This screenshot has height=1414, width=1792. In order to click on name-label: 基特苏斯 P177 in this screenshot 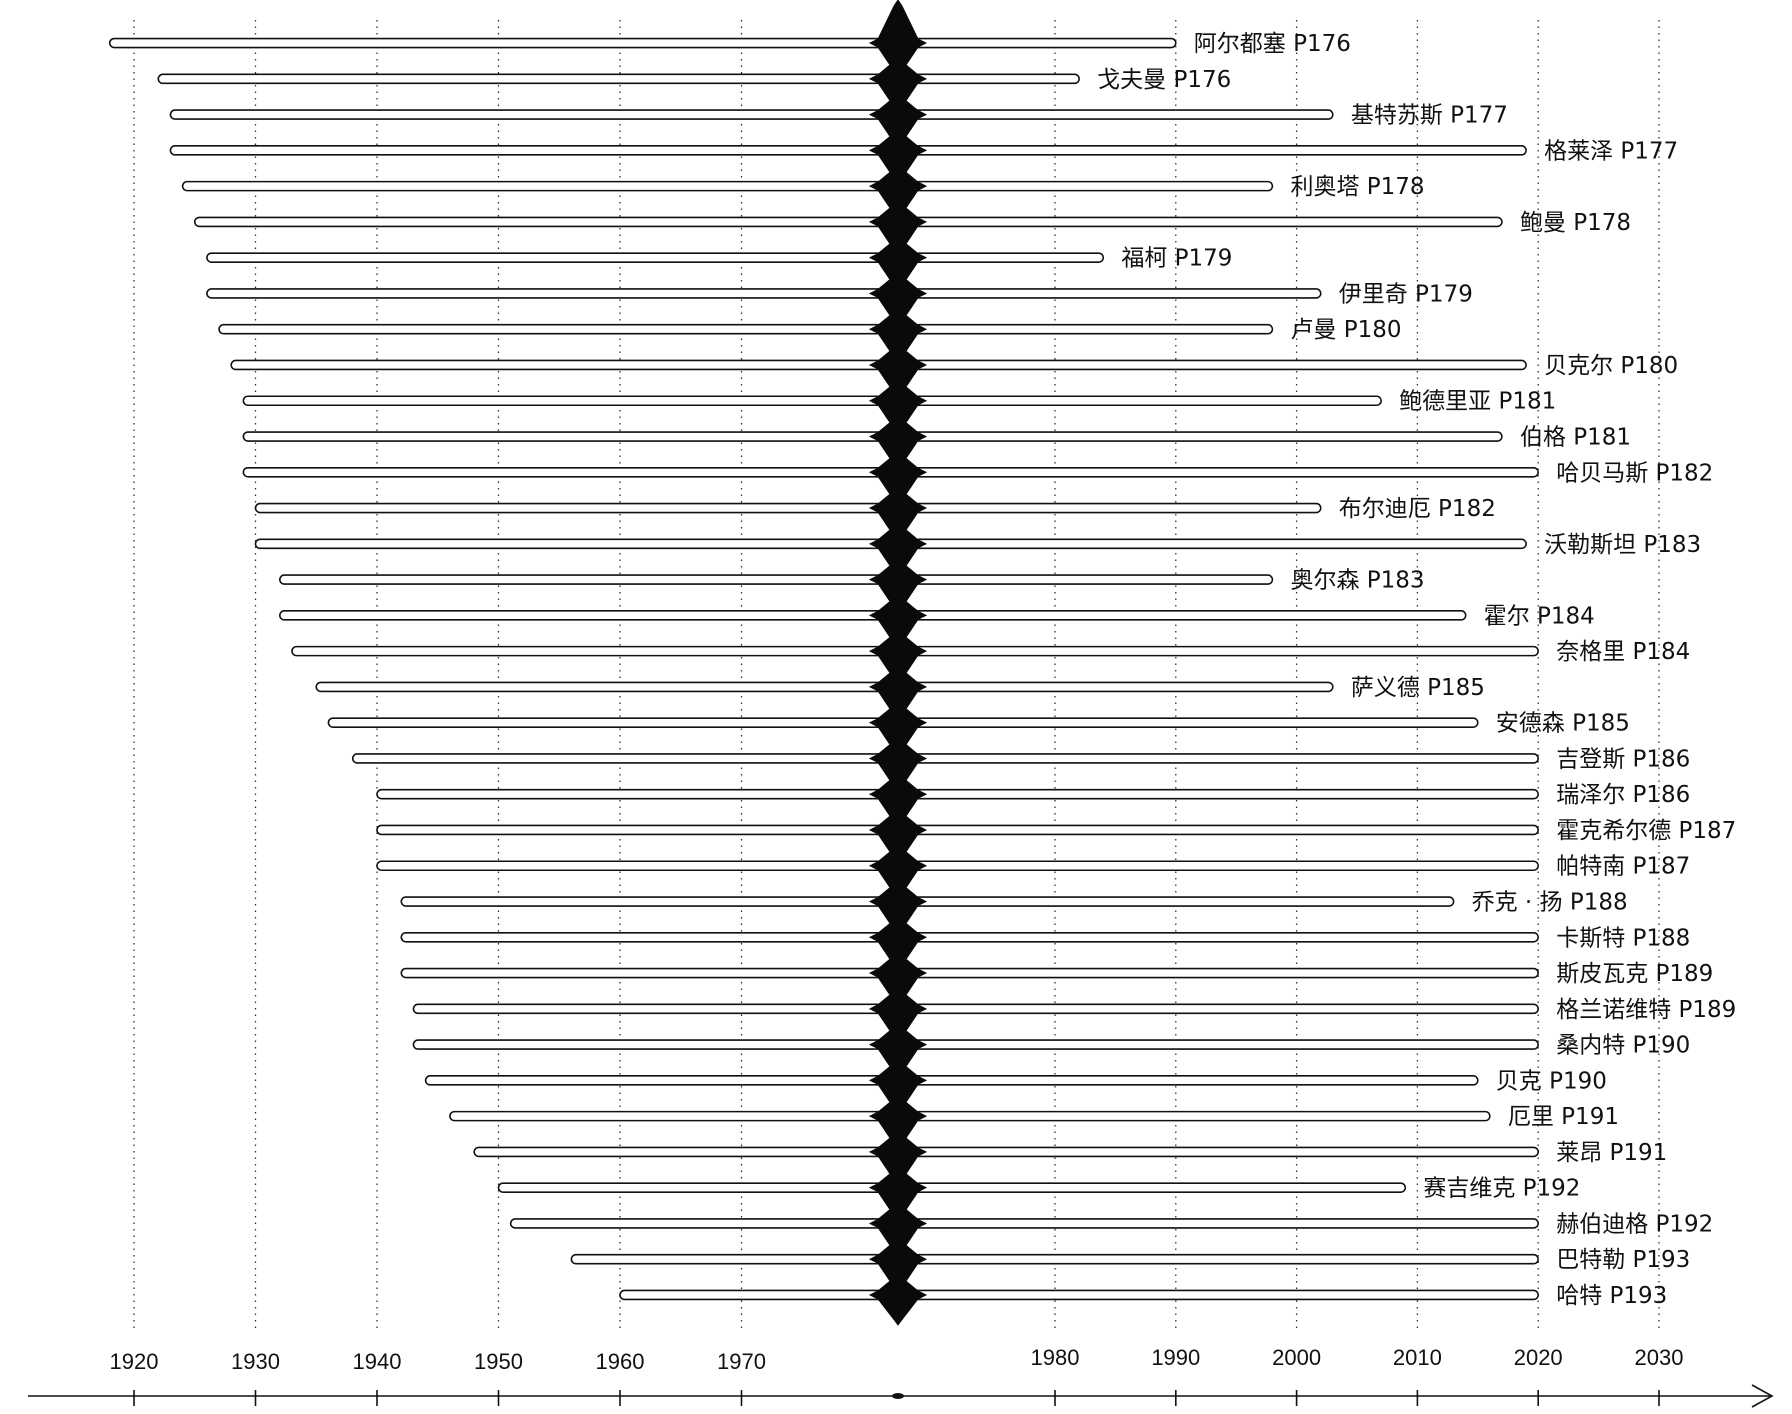, I will do `click(1429, 116)`.